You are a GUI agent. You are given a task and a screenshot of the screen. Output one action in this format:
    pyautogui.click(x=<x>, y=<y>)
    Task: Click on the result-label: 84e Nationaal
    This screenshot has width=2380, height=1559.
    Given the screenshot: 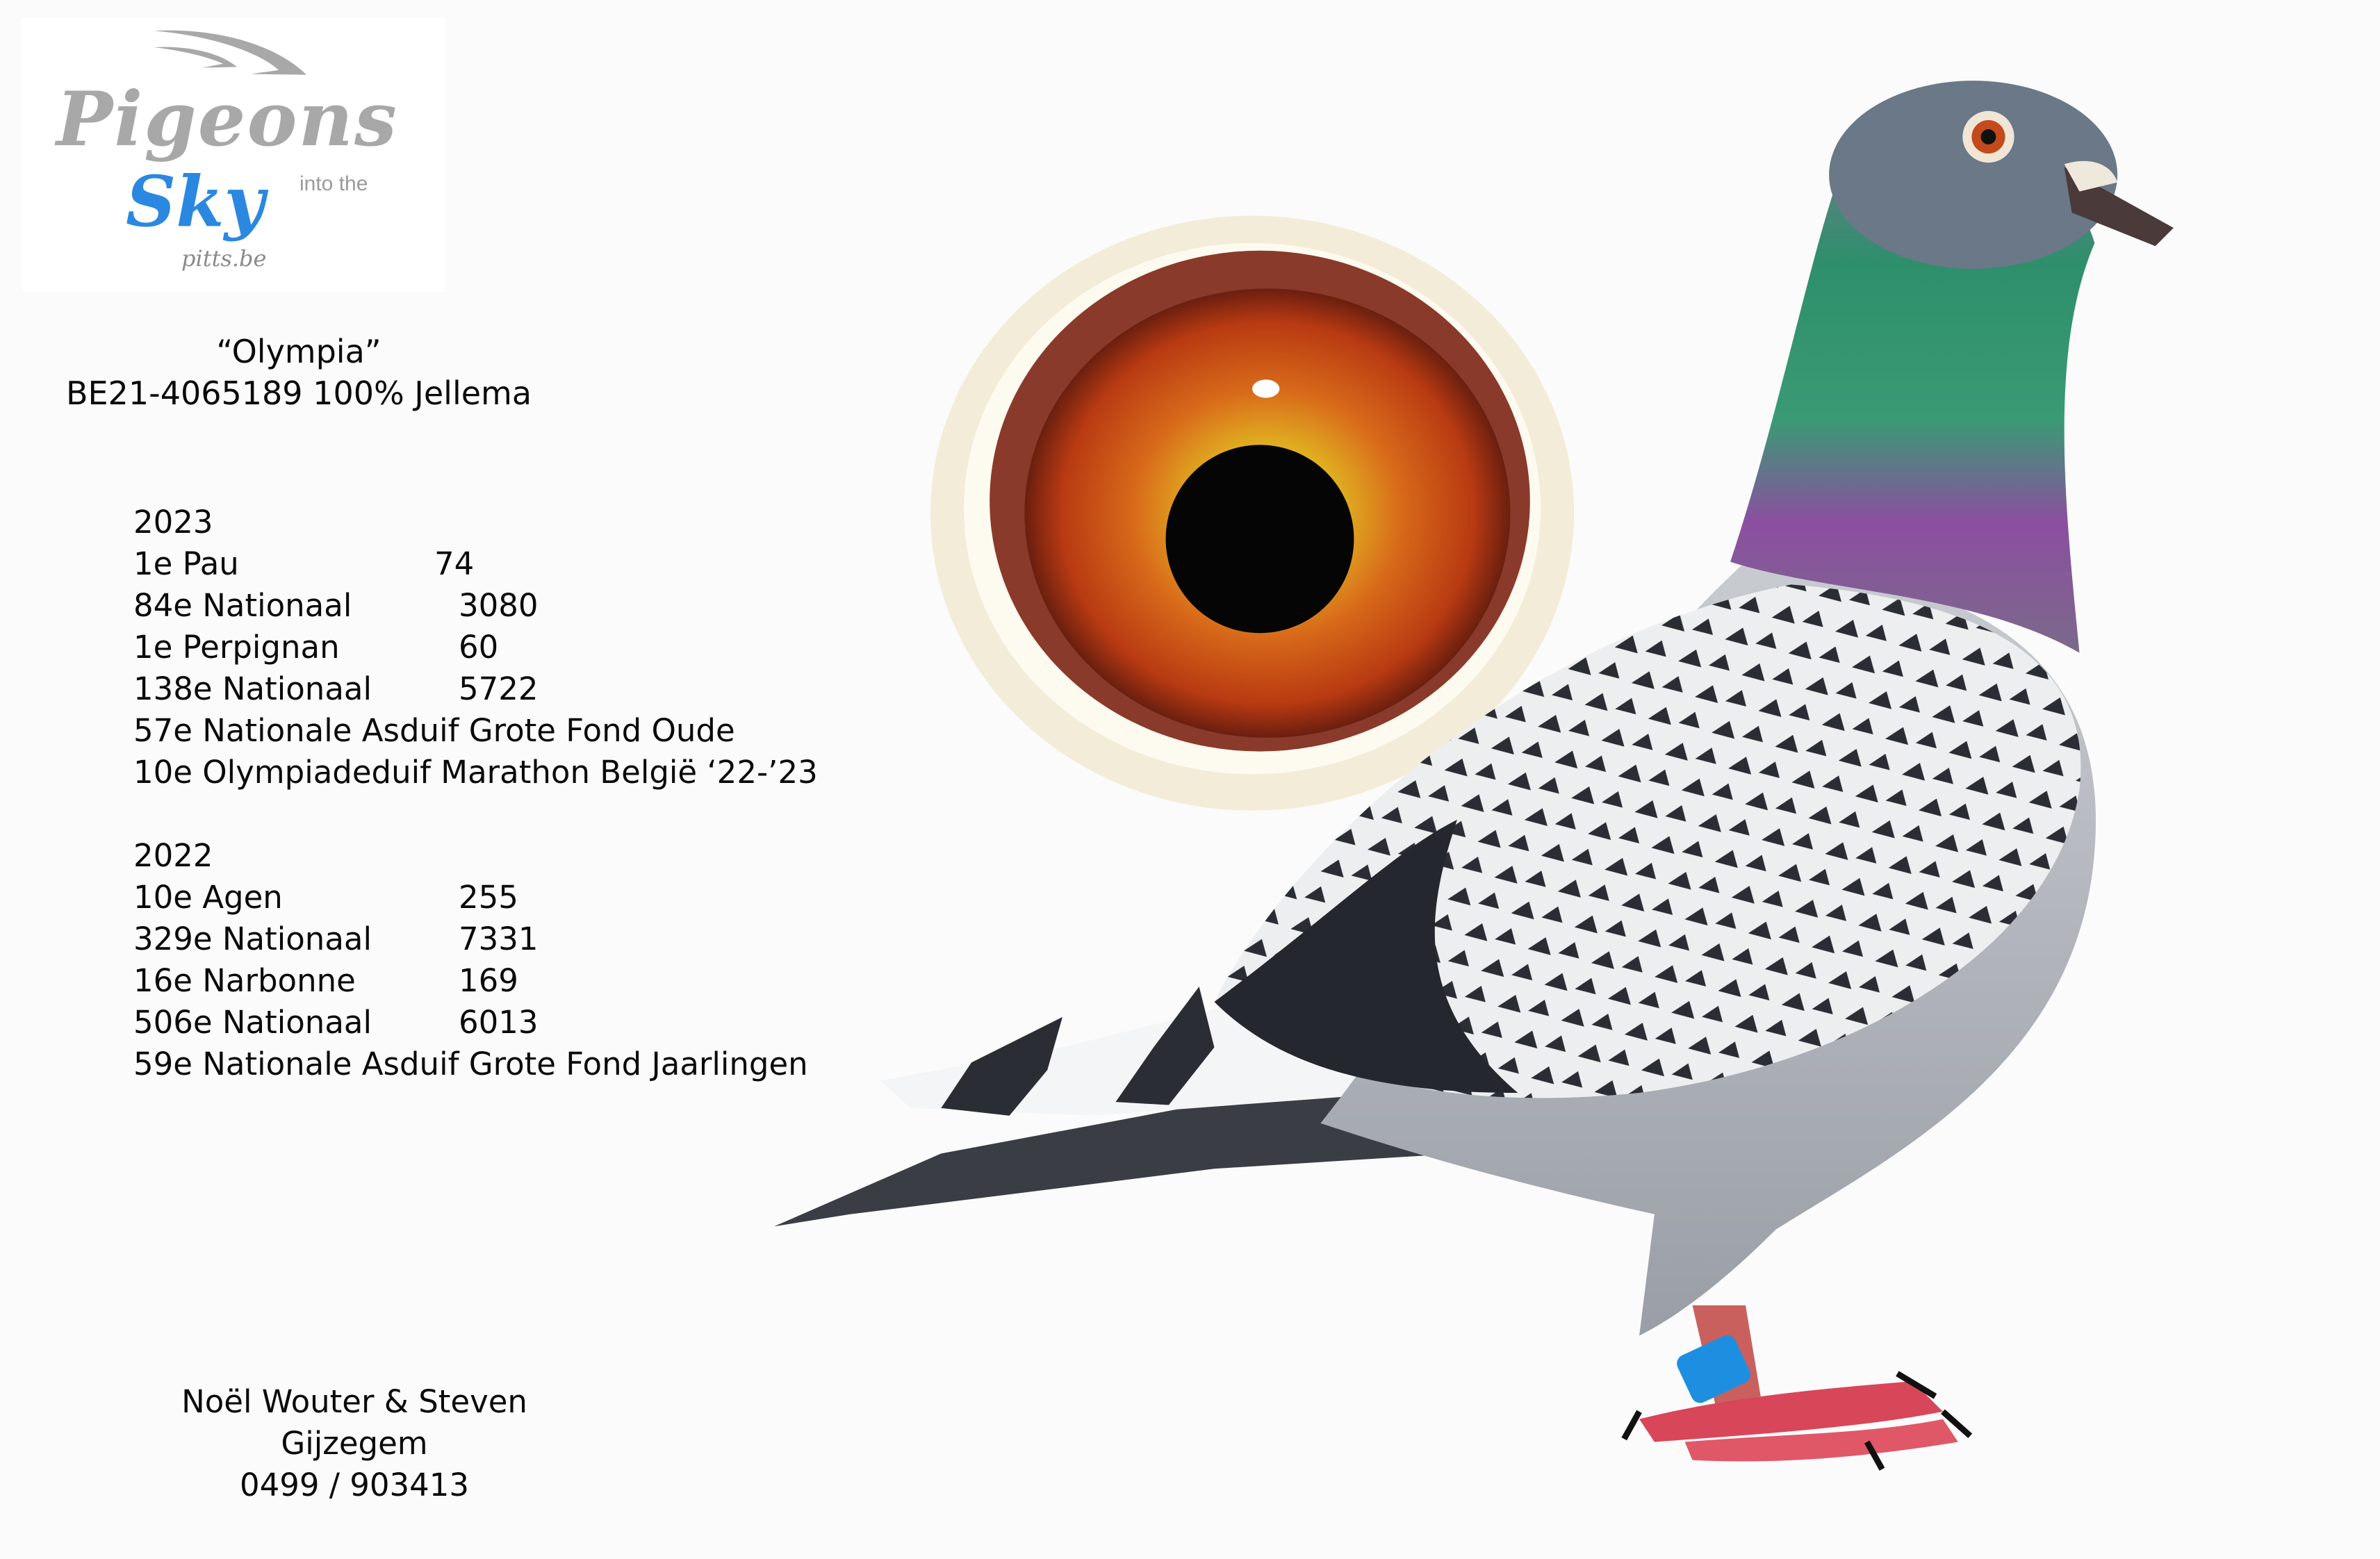 What is the action you would take?
    pyautogui.click(x=242, y=605)
    